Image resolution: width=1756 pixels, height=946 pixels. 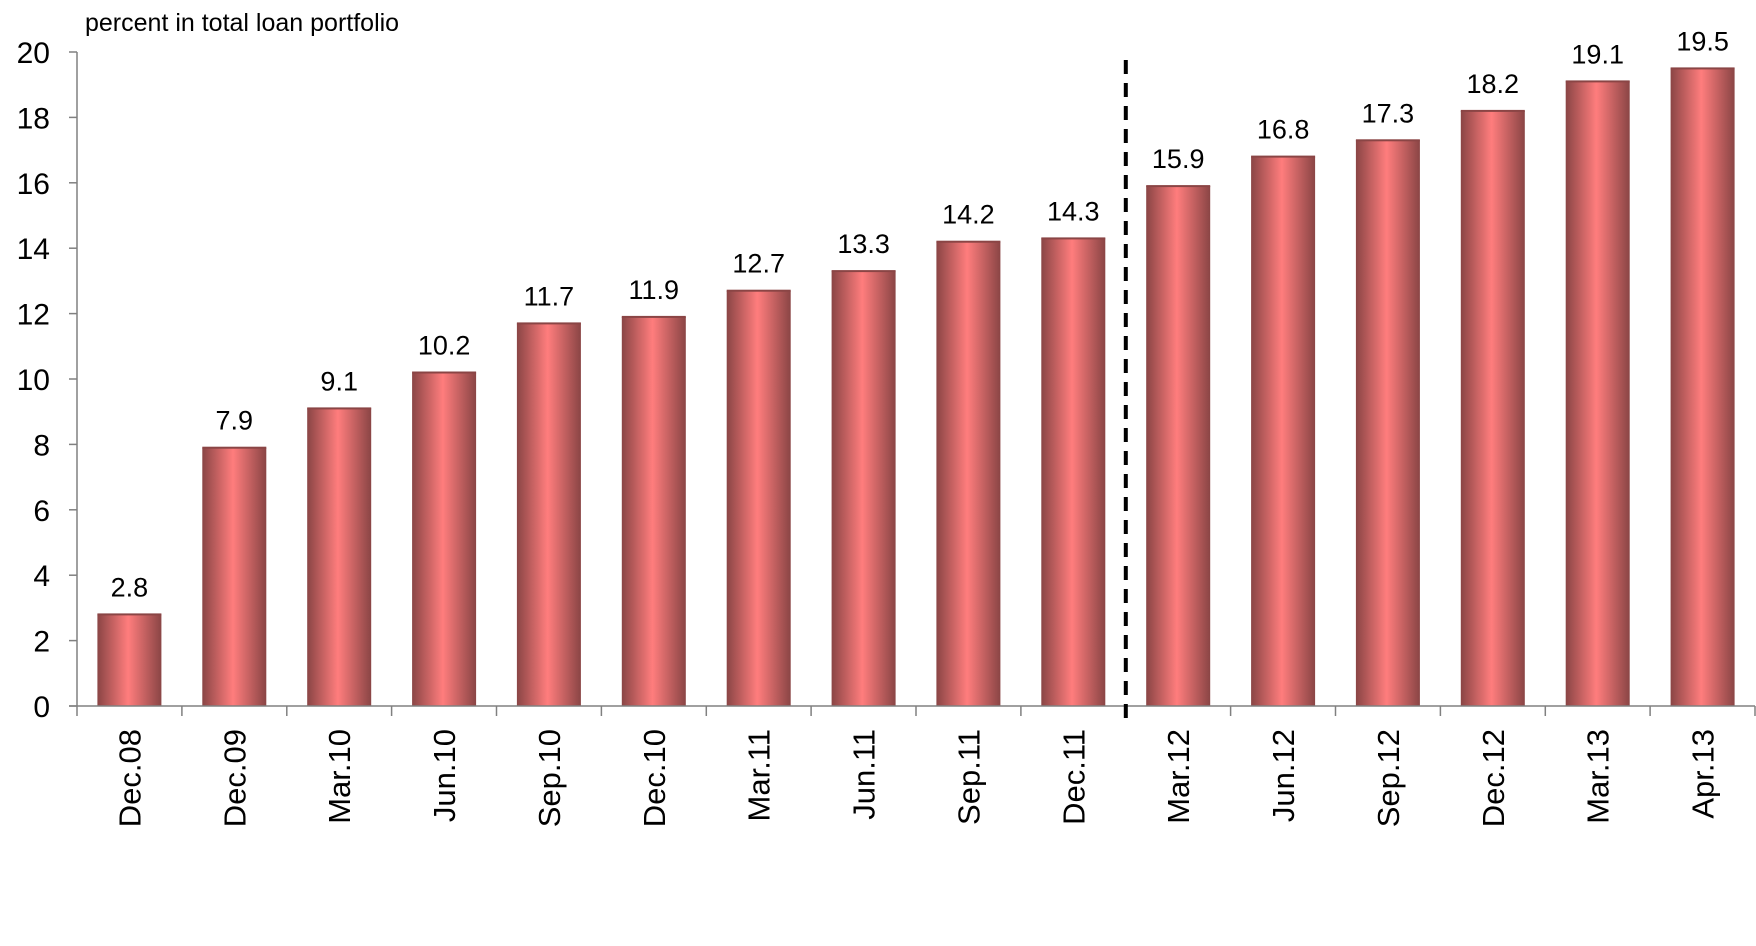 What do you see at coordinates (758, 290) in the screenshot?
I see `bar-top-Mar.11` at bounding box center [758, 290].